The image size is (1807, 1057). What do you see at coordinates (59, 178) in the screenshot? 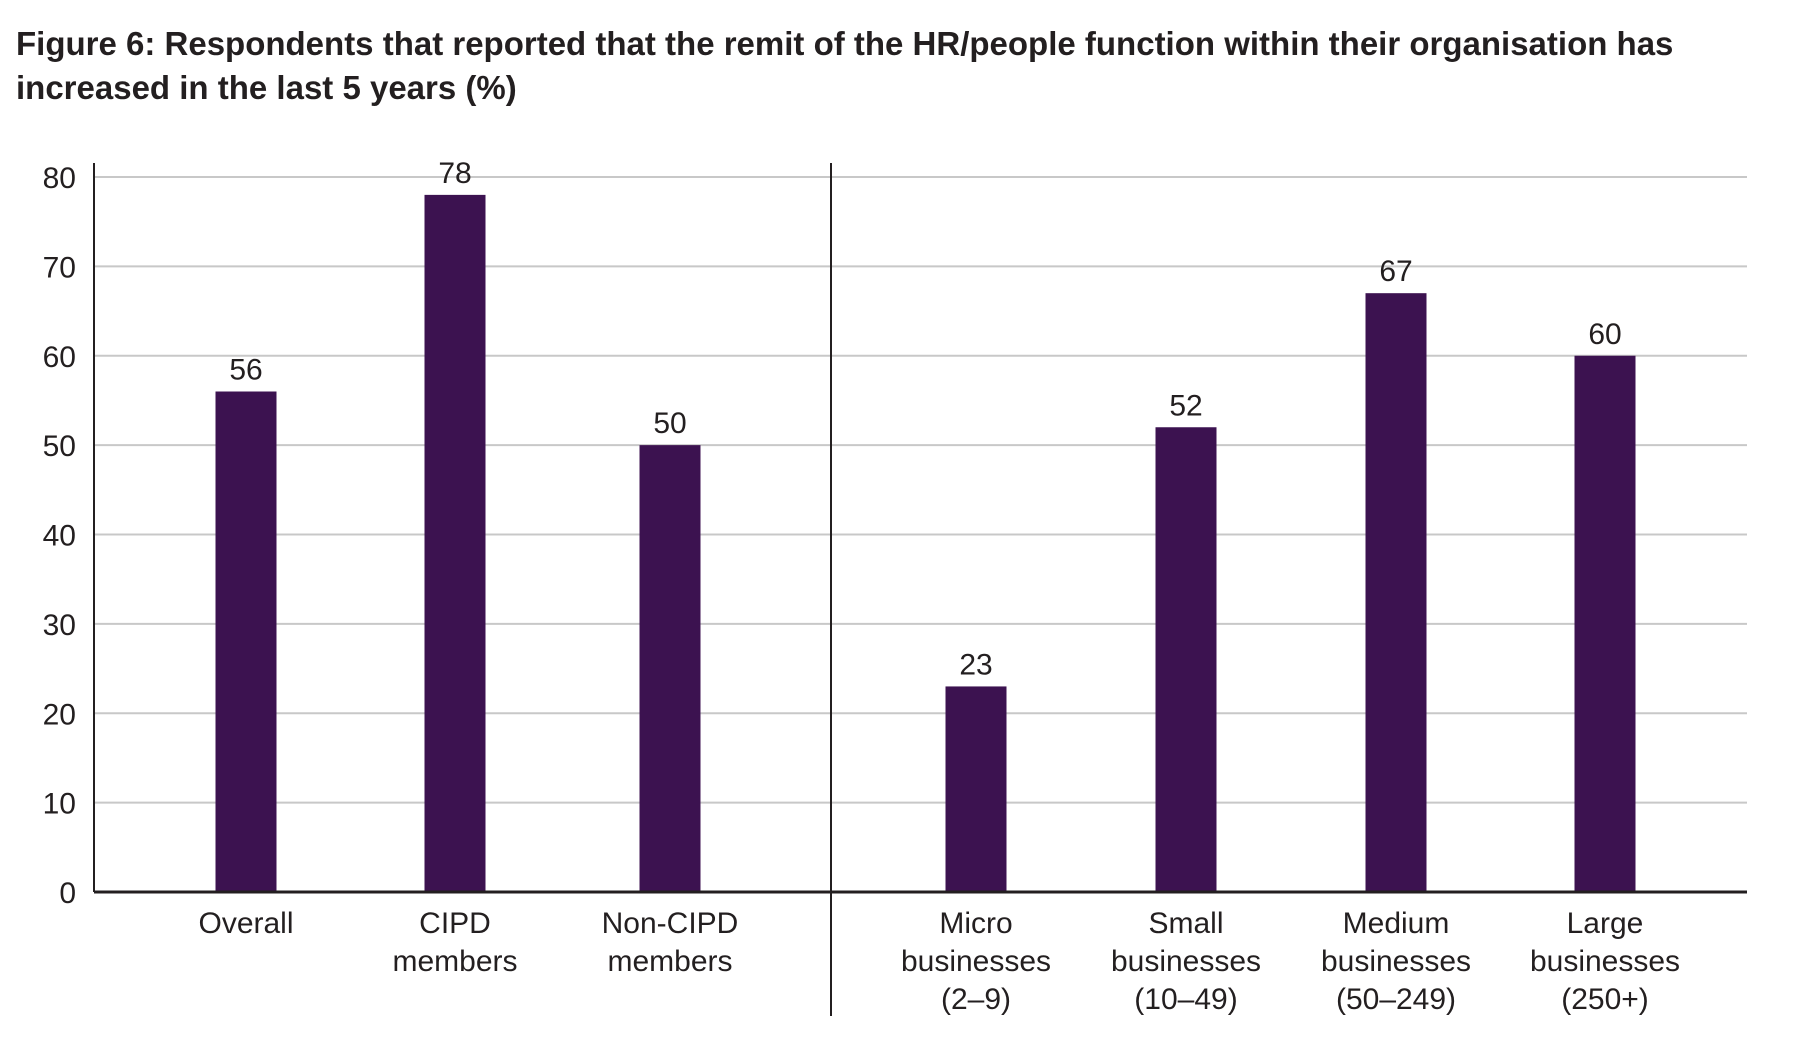
I see `y-tick-label: 80` at bounding box center [59, 178].